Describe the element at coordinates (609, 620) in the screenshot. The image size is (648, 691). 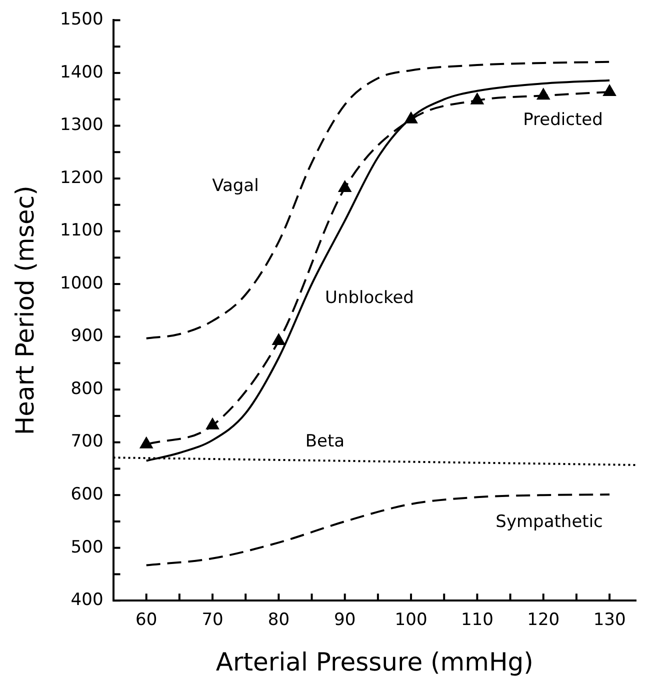
I see `x-tick-label: 130` at that location.